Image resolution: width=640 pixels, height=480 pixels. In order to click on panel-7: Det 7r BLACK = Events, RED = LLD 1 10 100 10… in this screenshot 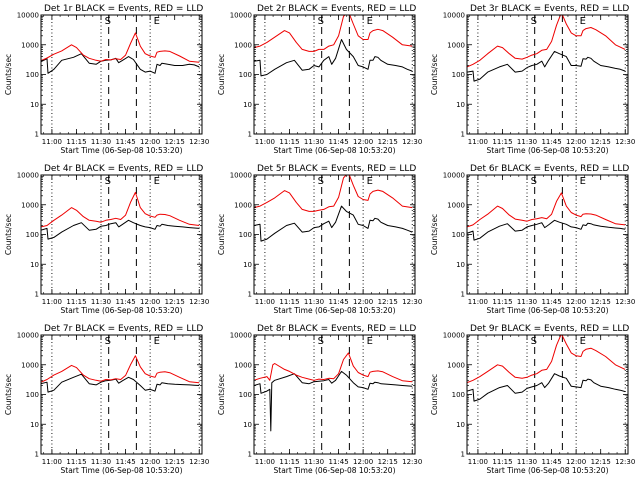, I will do `click(106, 399)`.